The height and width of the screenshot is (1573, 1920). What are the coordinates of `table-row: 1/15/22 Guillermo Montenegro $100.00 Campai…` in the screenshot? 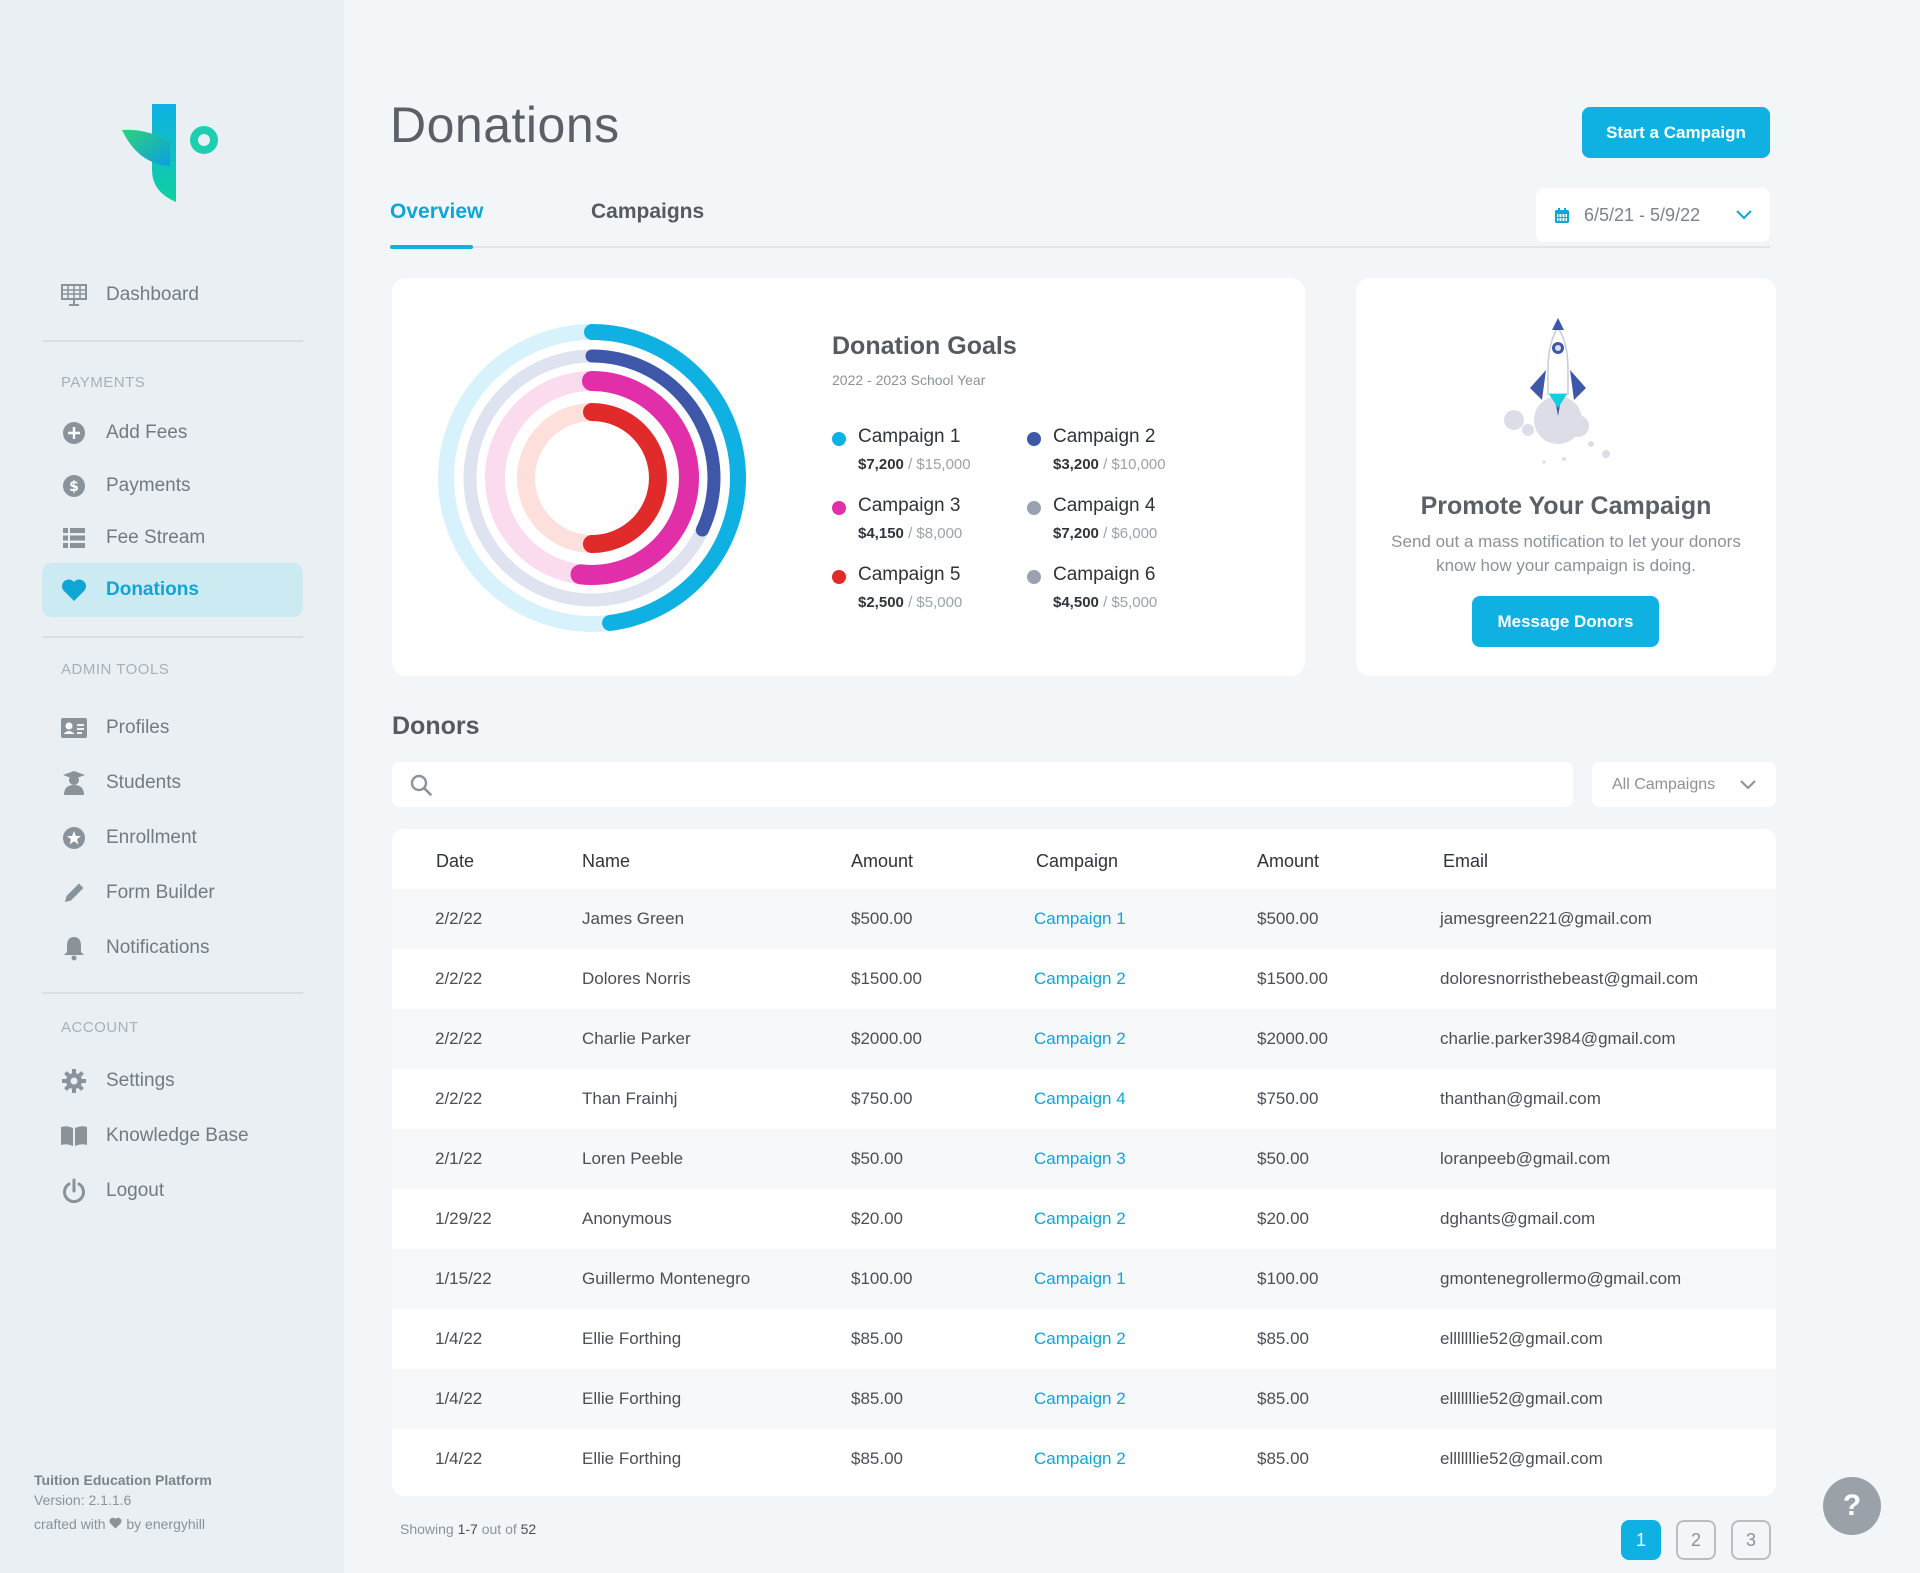 It's located at (1084, 1279).